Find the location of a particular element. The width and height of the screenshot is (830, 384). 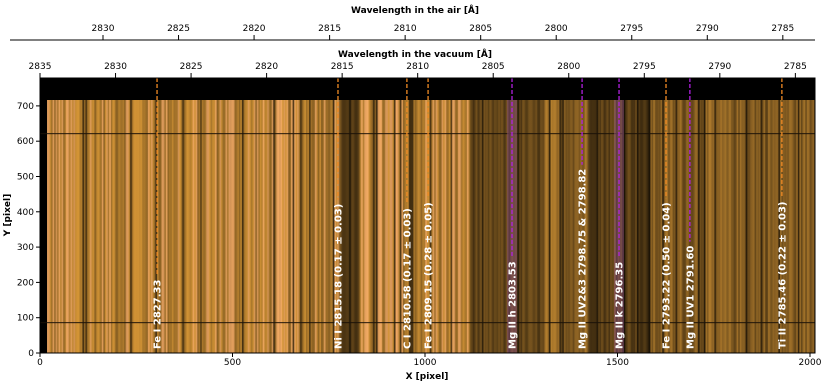

x-axis-title: X [pixel] is located at coordinates (427, 377).